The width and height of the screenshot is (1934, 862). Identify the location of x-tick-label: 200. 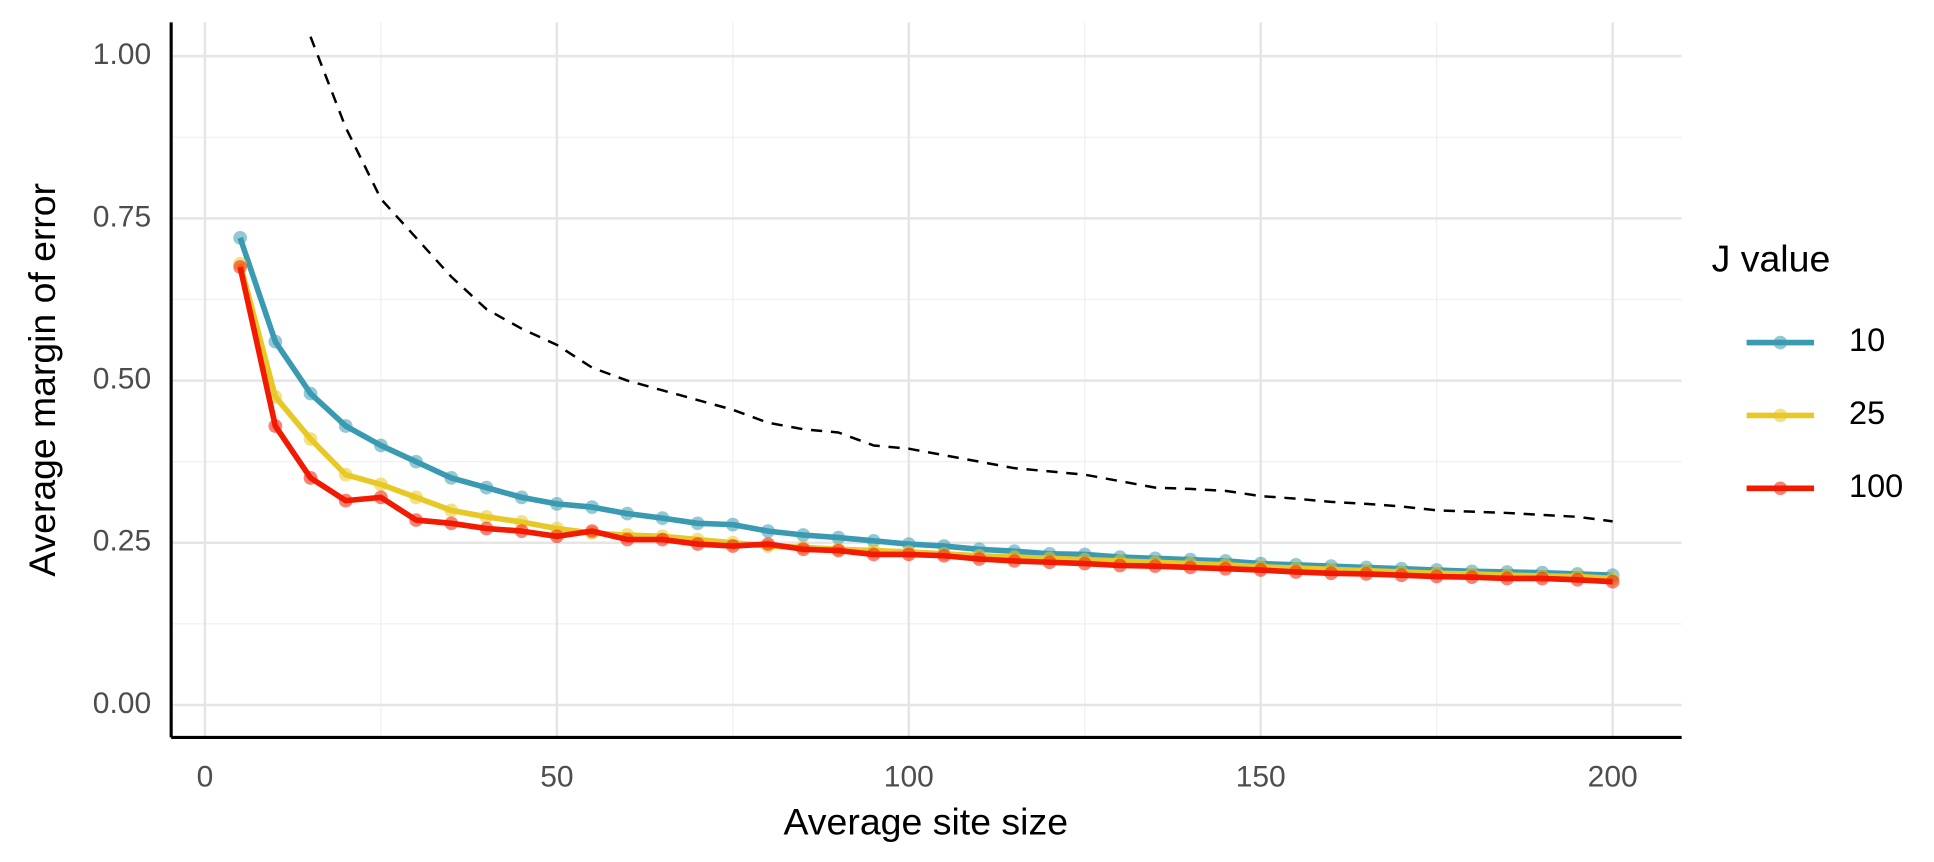
(1613, 776).